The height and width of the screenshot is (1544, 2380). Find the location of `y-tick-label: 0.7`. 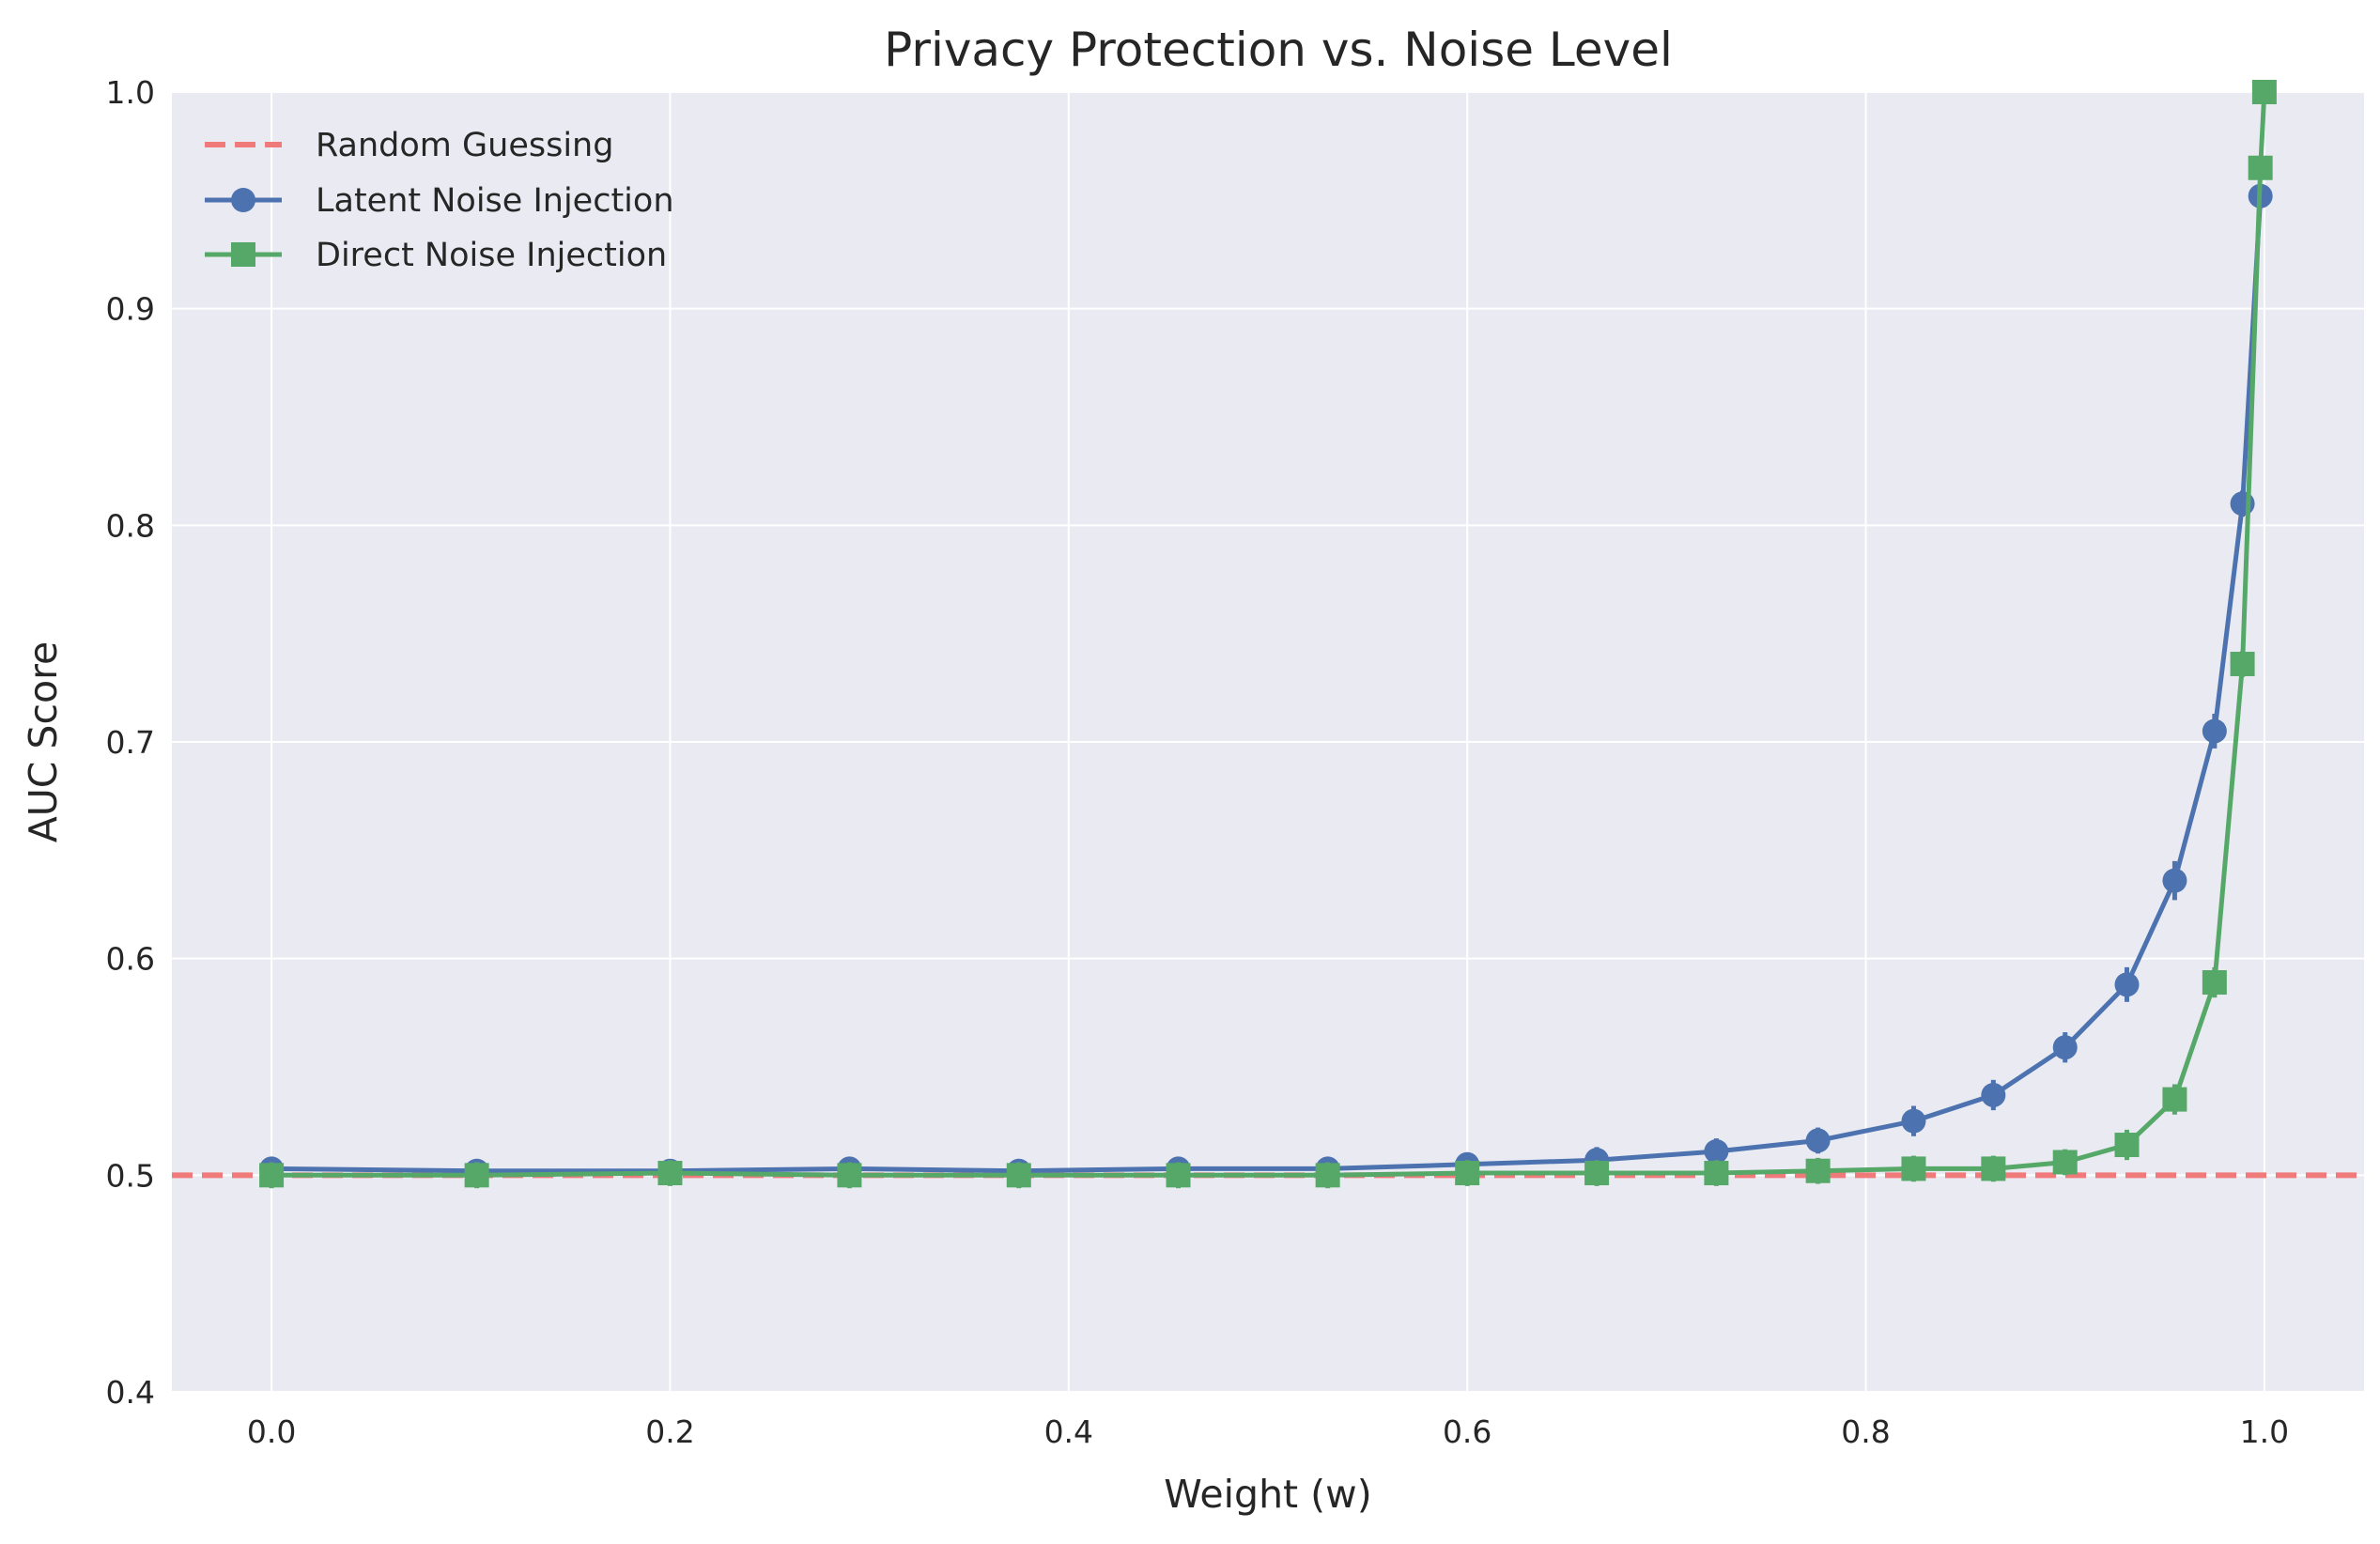

y-tick-label: 0.7 is located at coordinates (130, 742).